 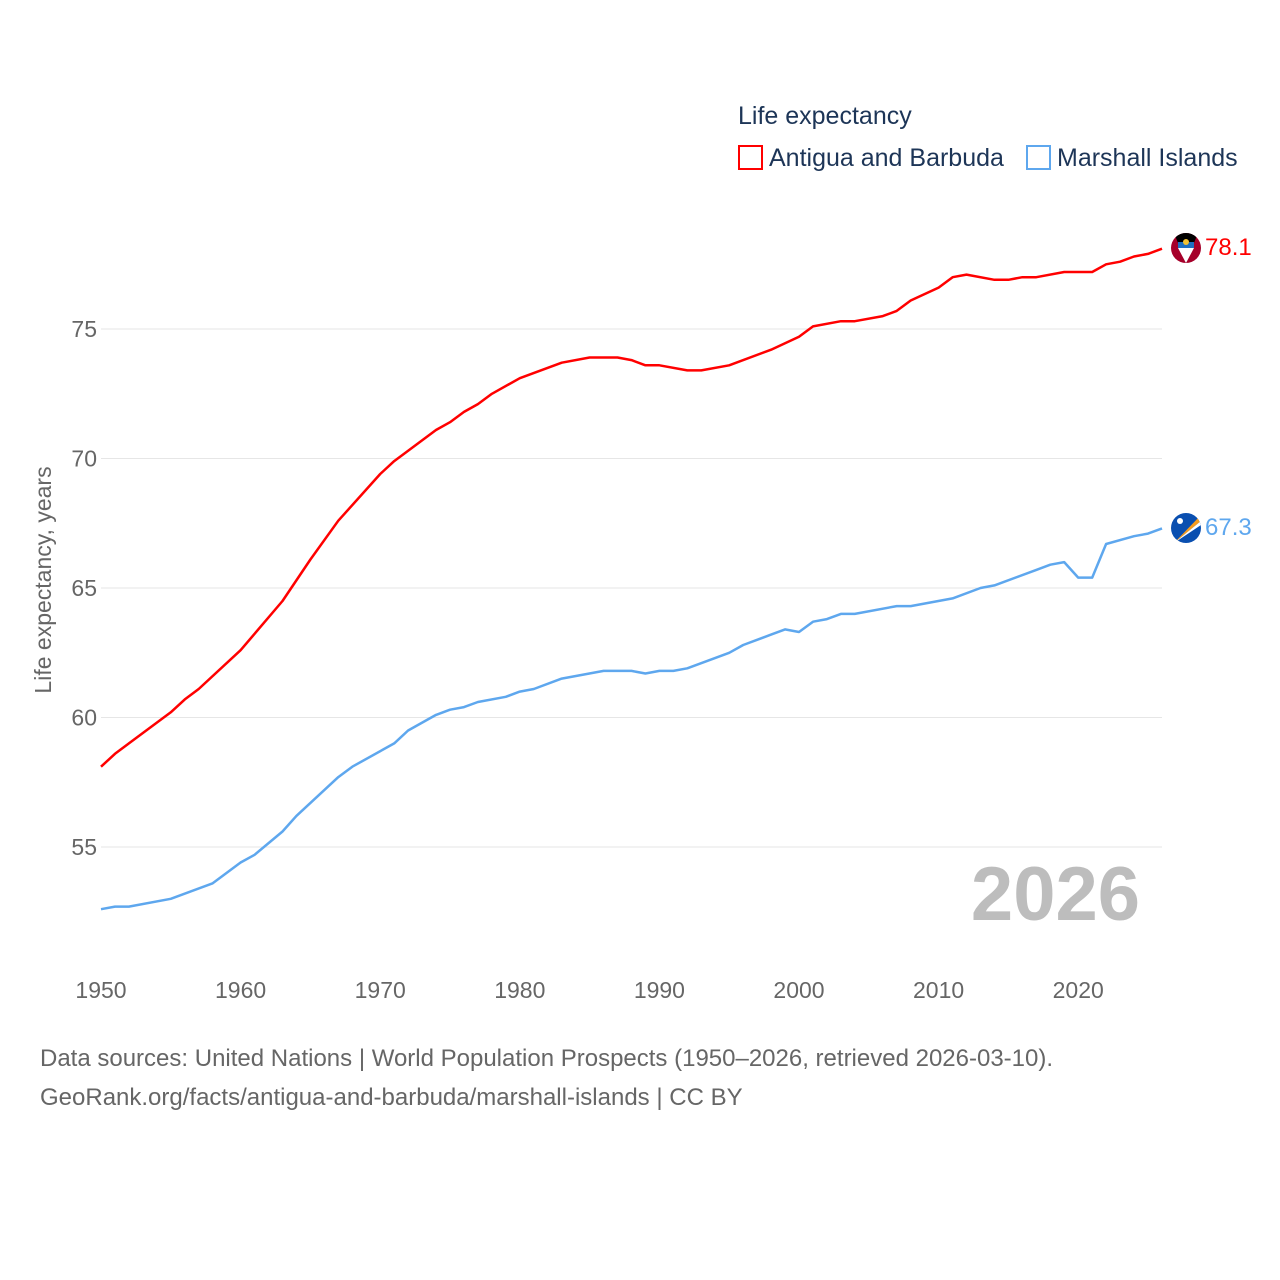 I want to click on x-tick-2010: 2010, so click(x=938, y=990).